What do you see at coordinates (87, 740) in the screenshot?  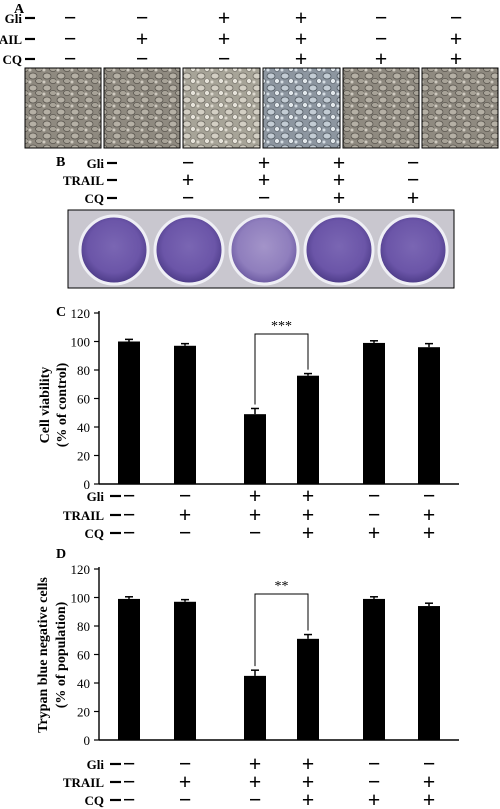 I see `panel-d-y-tick-label: 0` at bounding box center [87, 740].